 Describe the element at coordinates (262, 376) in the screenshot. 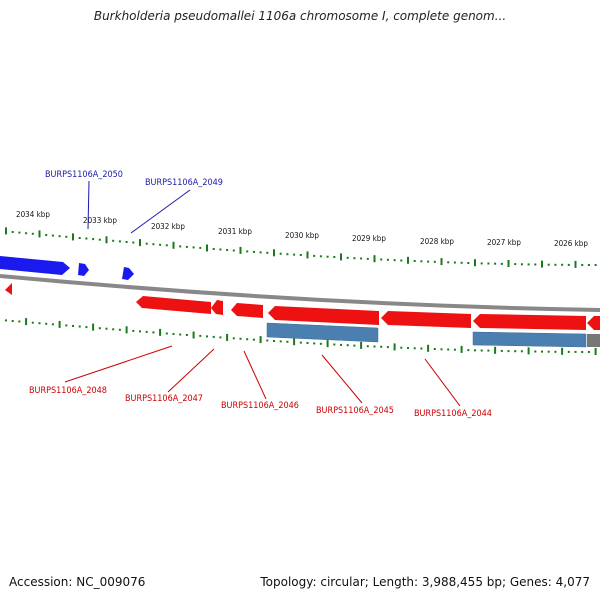

I see `reverse-callouts` at that location.